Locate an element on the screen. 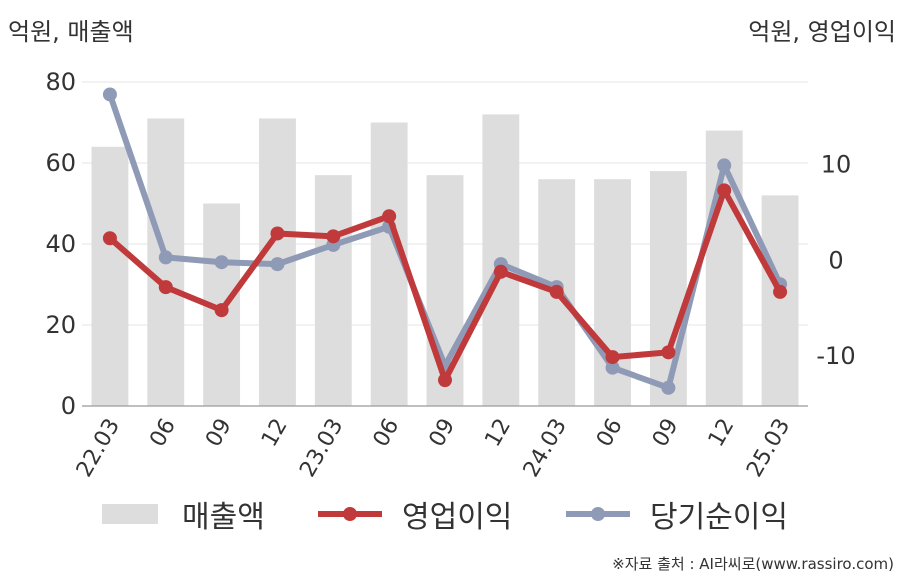 This screenshot has width=908, height=580. y-right-tick-label: 0 is located at coordinates (835, 260).